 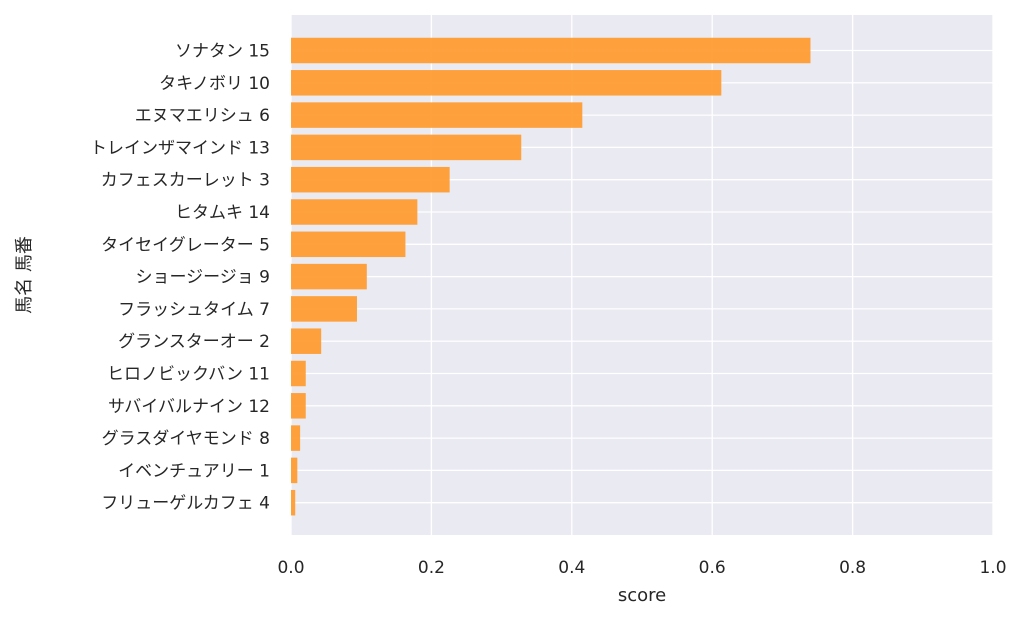 I want to click on y-tick-label: サバイバルナイン 12, so click(x=189, y=407).